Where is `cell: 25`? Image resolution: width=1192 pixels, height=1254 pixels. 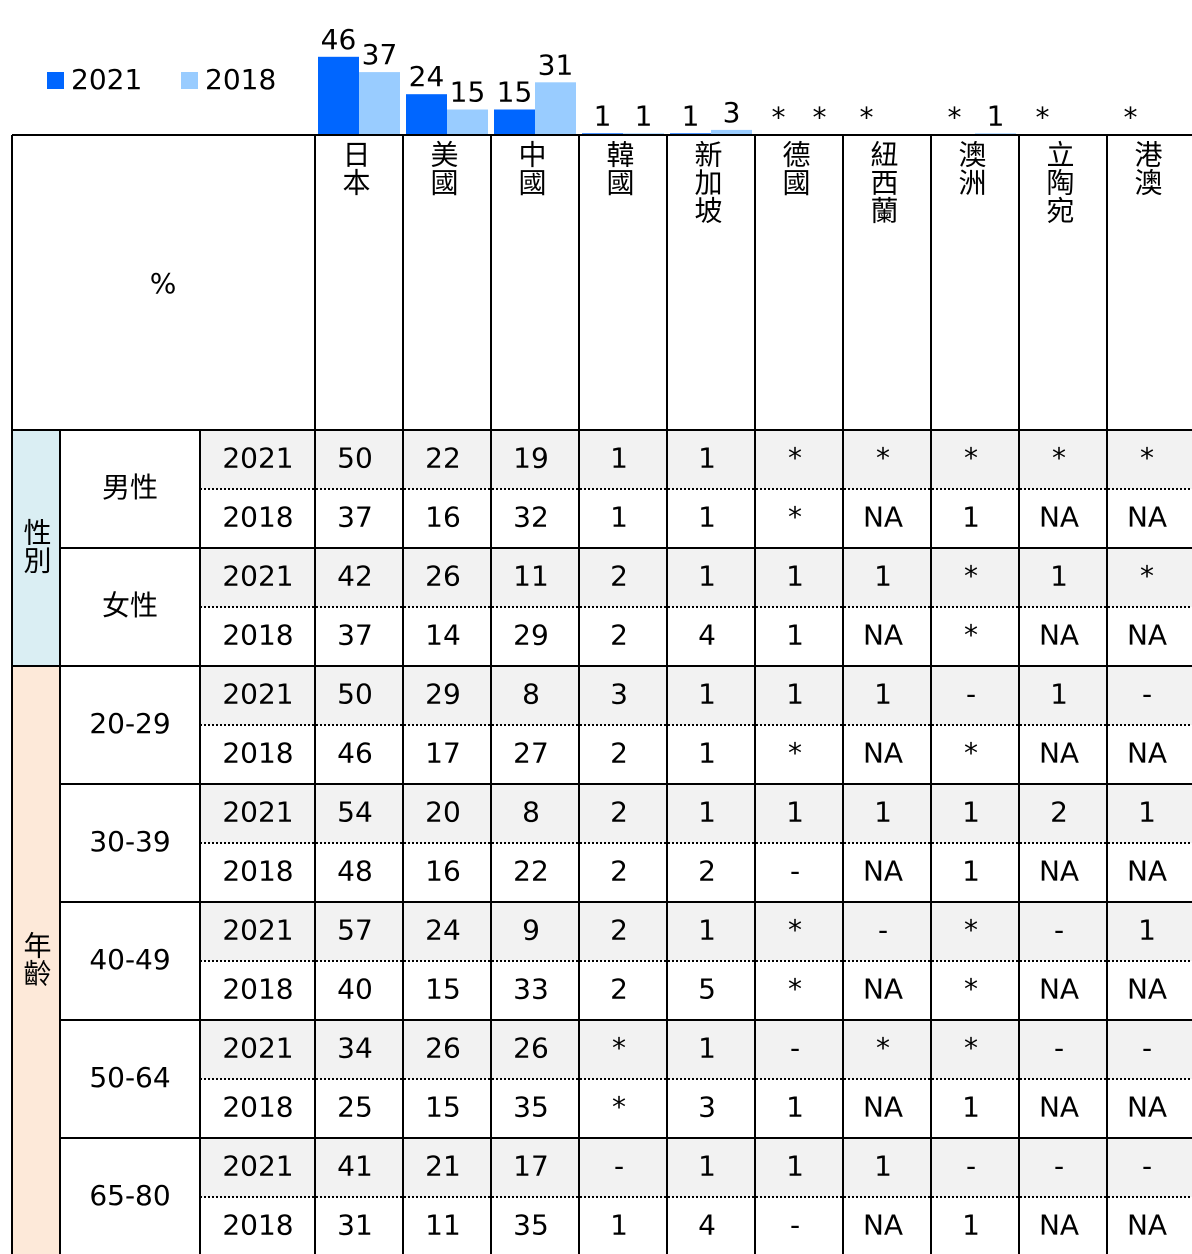
cell: 25 is located at coordinates (355, 1107).